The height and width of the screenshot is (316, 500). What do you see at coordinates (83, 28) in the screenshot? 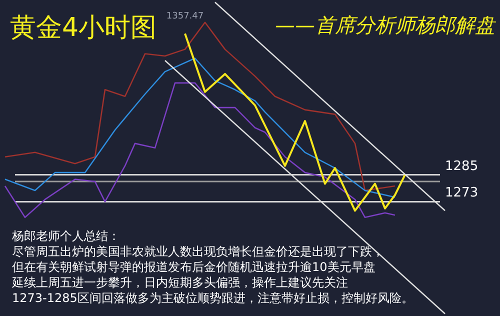
I see `text: 黄金4小时图` at bounding box center [83, 28].